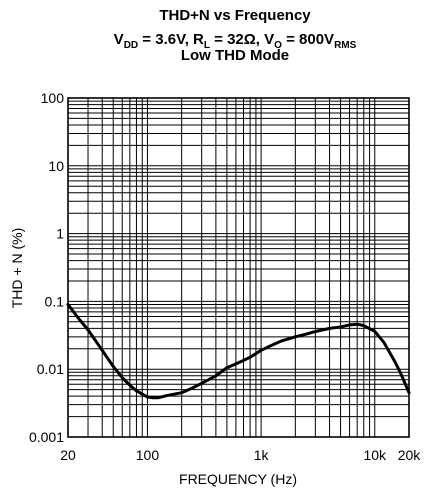  Describe the element at coordinates (235, 15) in the screenshot. I see `title-line-1: THD+N vs Frequency` at that location.